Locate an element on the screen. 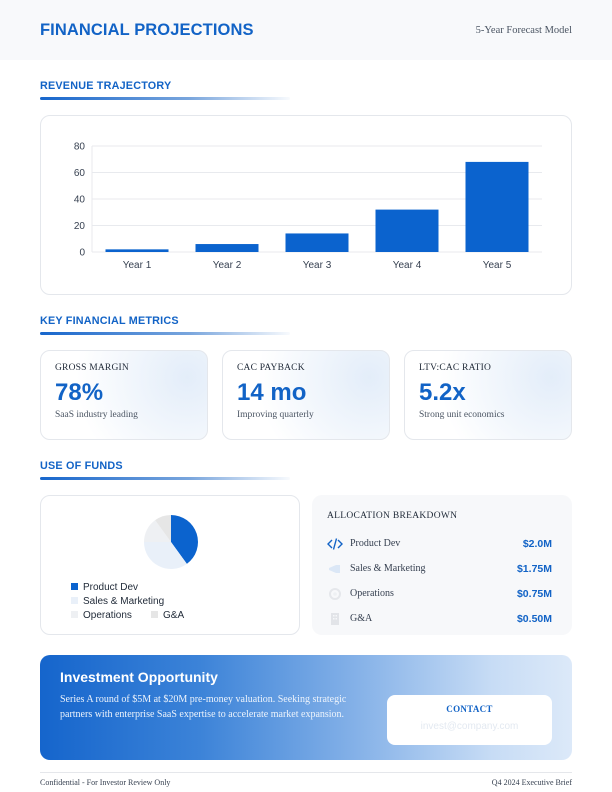 Image resolution: width=612 pixels, height=792 pixels. legend-item-product-dev: Product Dev is located at coordinates (104, 587).